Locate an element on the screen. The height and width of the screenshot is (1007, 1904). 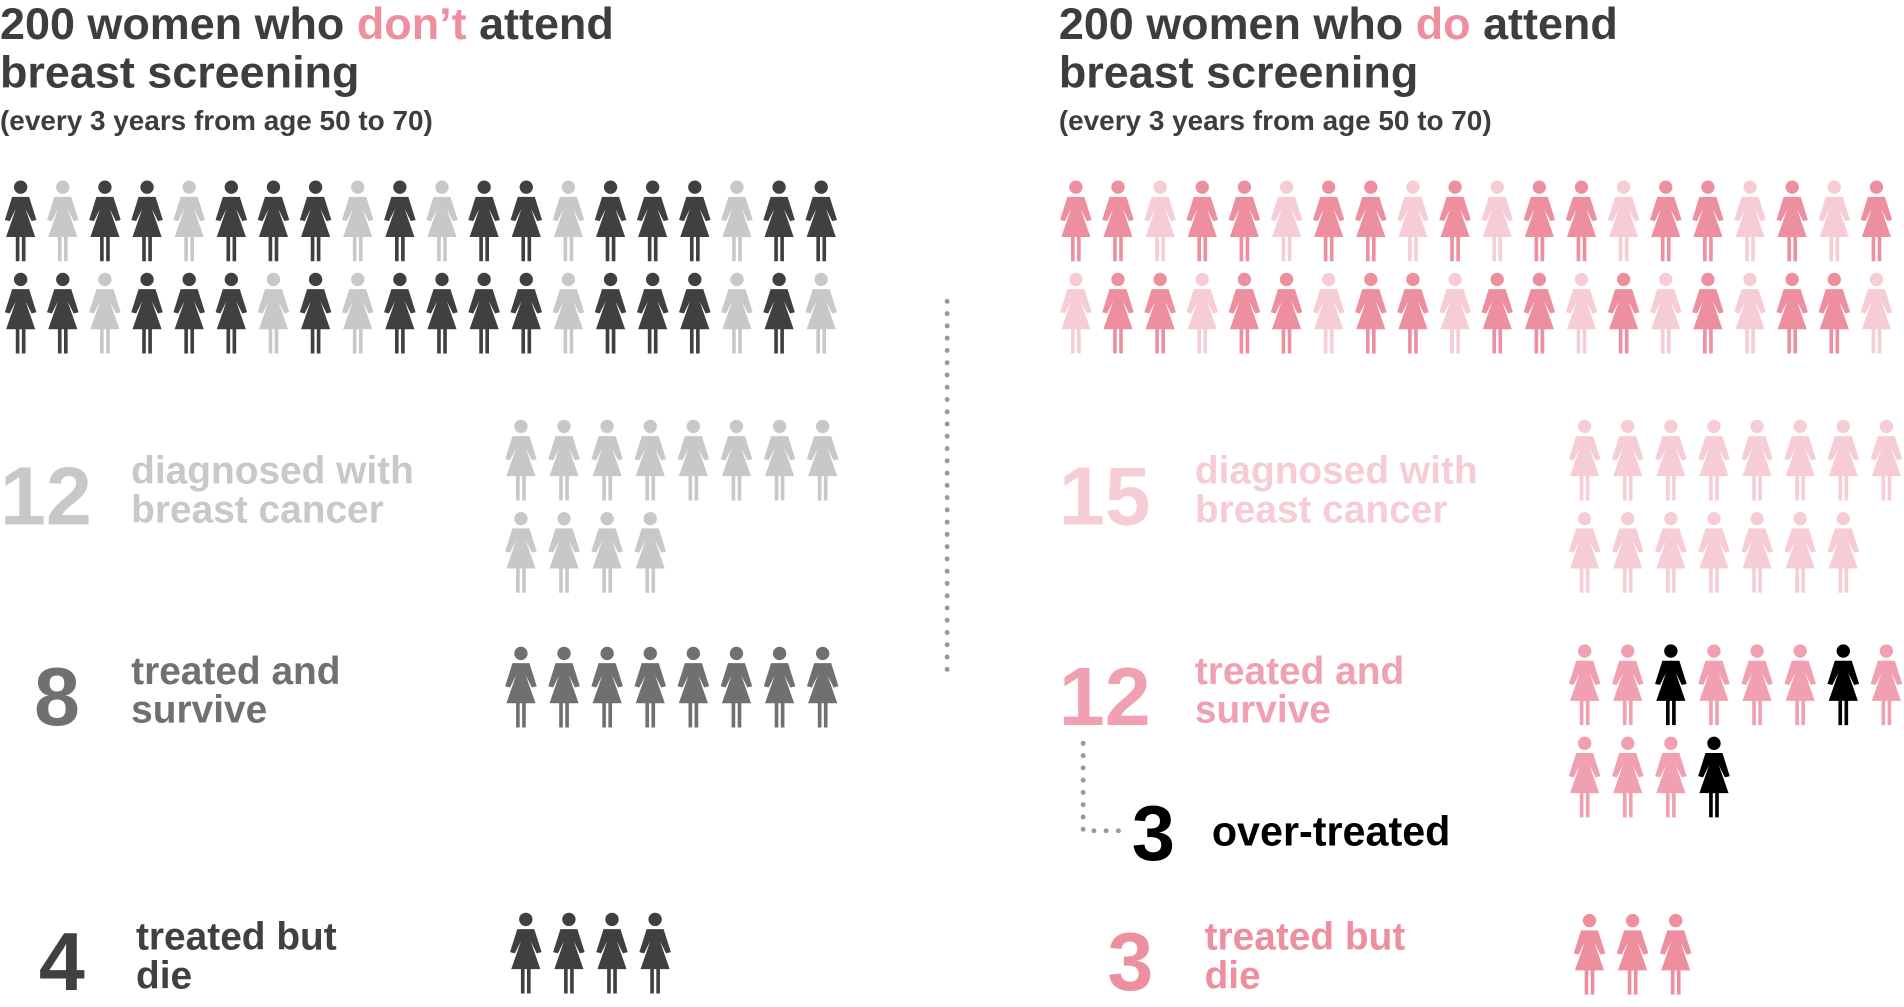
group-label: treated and is located at coordinates (1299, 671).